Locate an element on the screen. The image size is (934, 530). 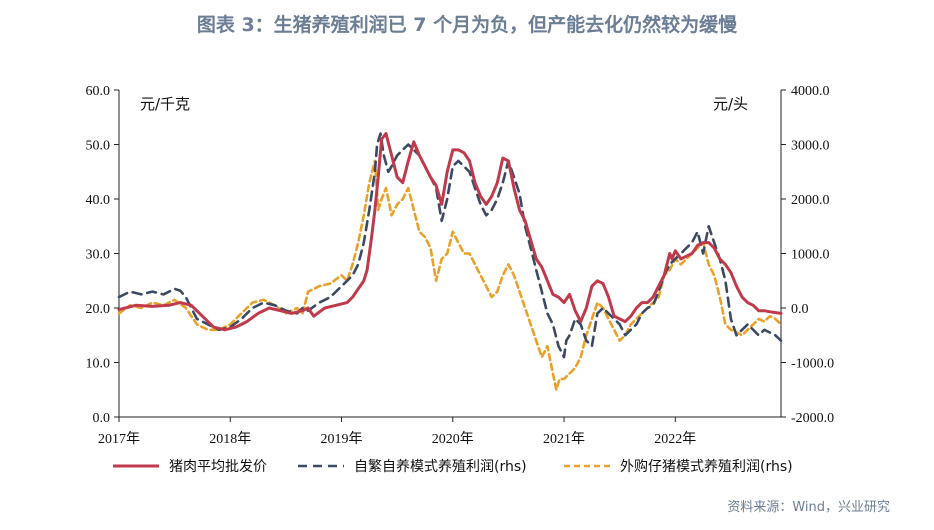
right-tick-label: 1000.0 is located at coordinates (810, 255).